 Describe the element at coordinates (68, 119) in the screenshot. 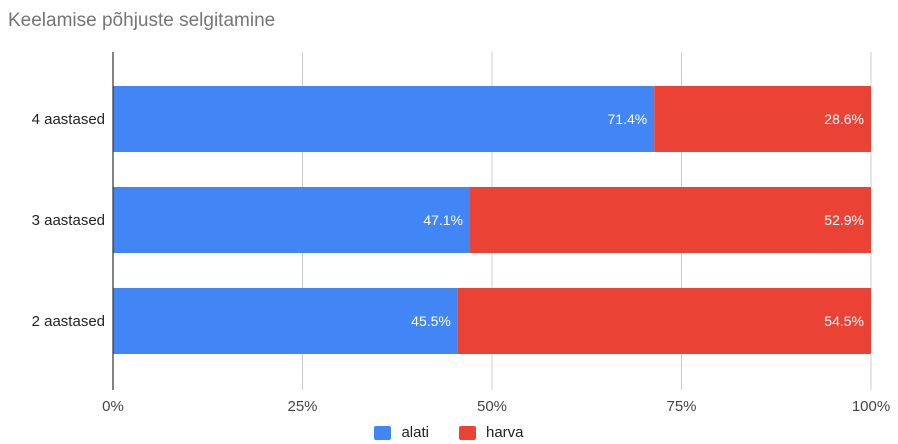

I see `y-category-label: 4 aastased` at that location.